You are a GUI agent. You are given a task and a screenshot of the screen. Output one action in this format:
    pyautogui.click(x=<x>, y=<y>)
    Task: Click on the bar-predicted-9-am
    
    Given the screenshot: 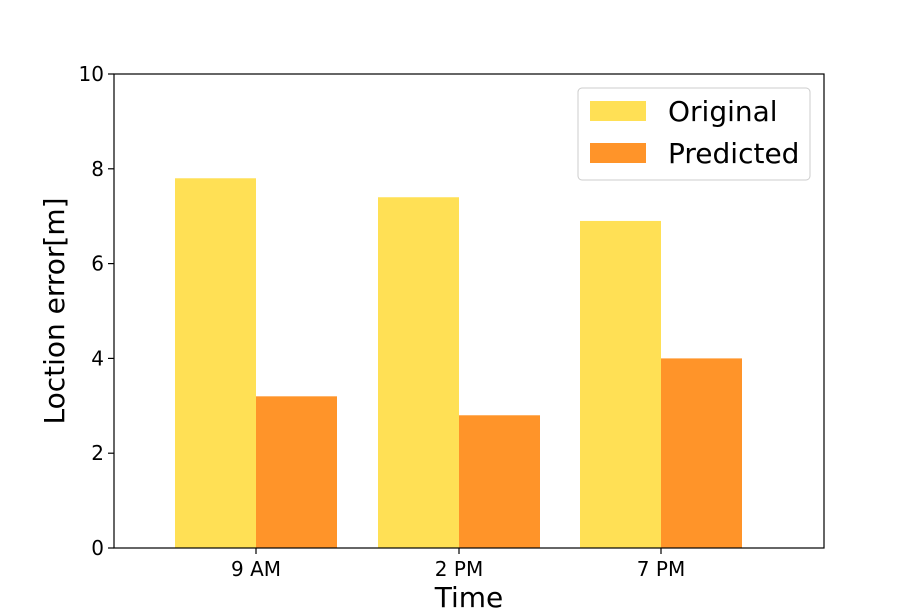 What is the action you would take?
    pyautogui.click(x=296, y=472)
    